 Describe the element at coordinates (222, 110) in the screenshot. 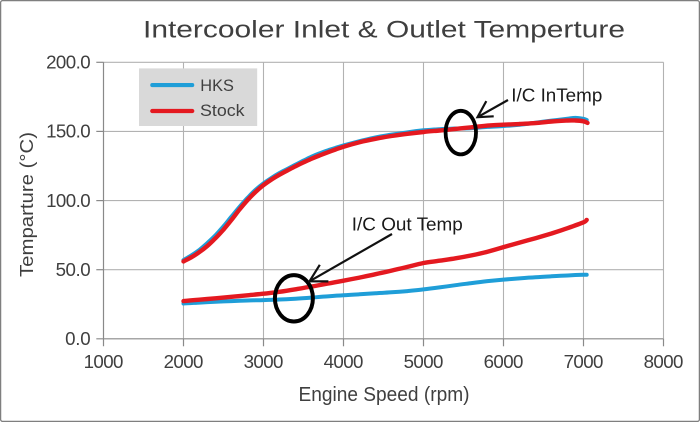

I see `svg-text: Stock` at that location.